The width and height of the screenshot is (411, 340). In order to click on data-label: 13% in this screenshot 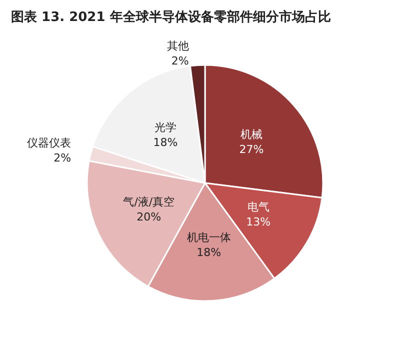, I will do `click(258, 222)`.